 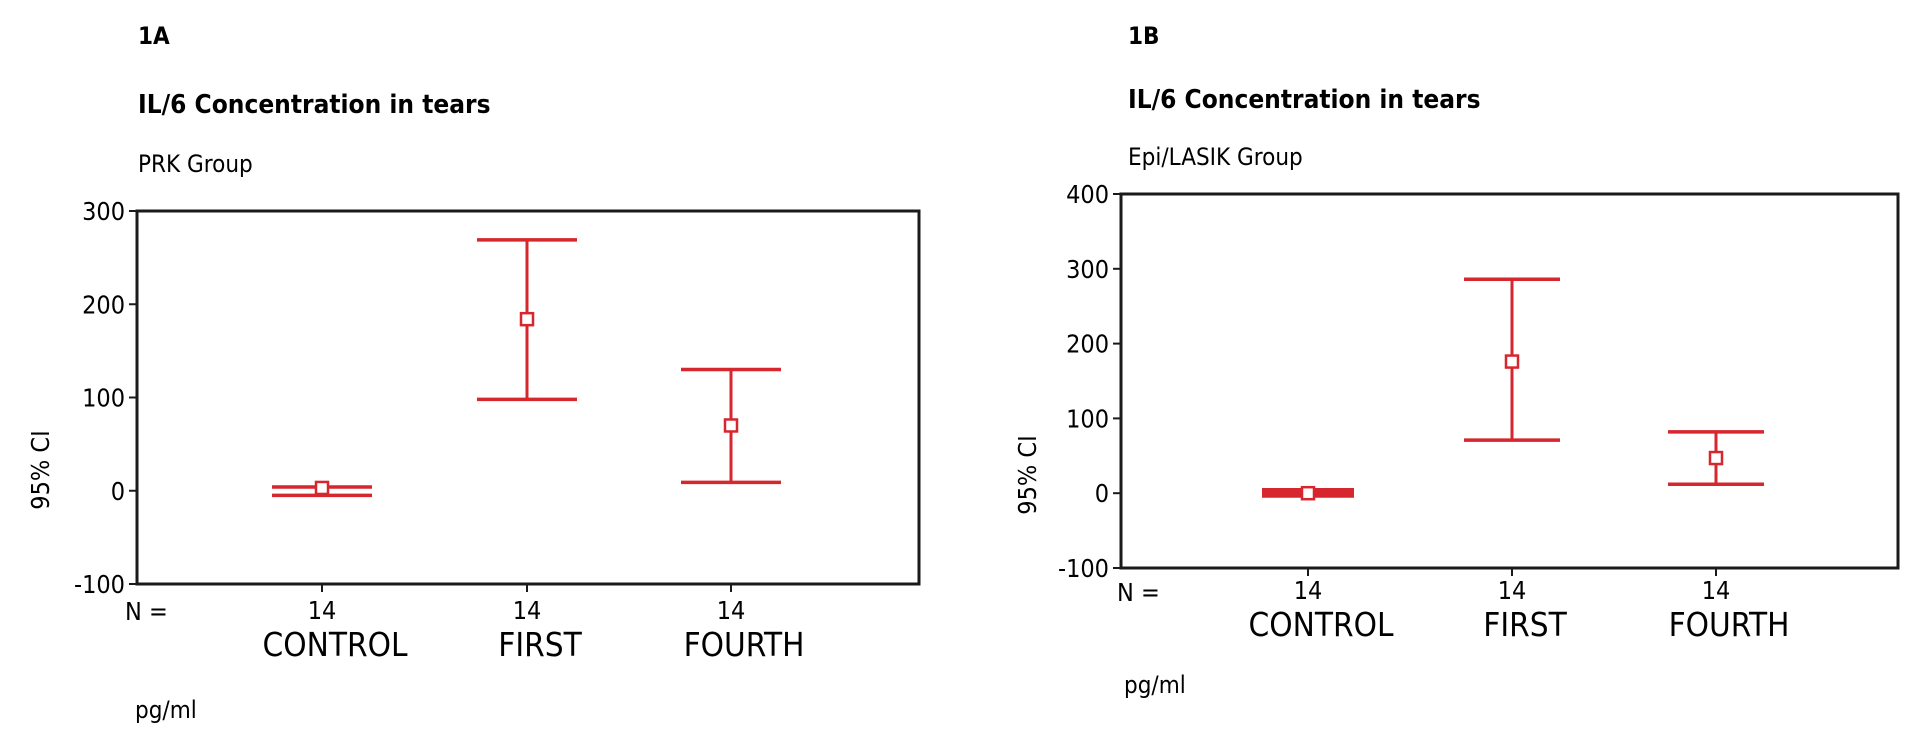 What do you see at coordinates (1304, 100) in the screenshot?
I see `chart-title-1b: IL/6 Concentration in tears` at bounding box center [1304, 100].